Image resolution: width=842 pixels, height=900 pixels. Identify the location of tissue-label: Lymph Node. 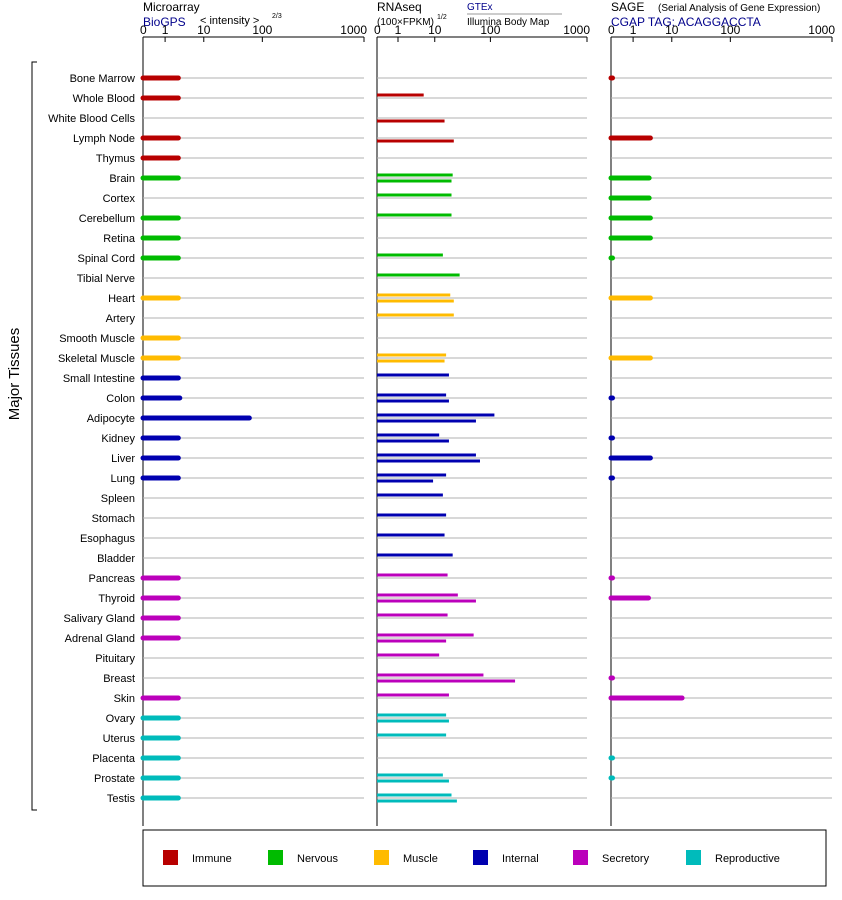
(104, 139).